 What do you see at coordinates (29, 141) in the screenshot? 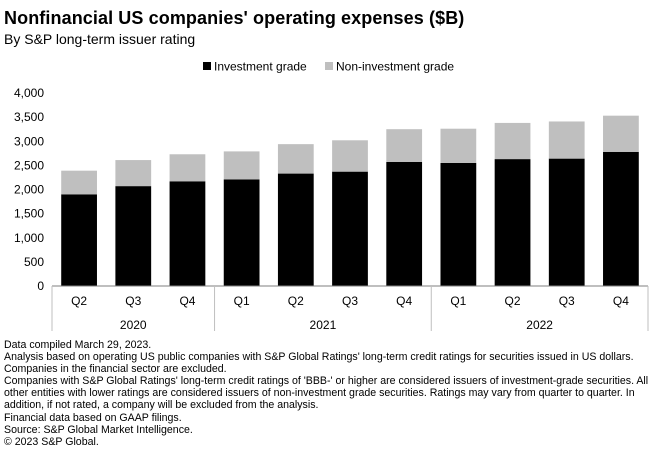
I see `y-tick-label: 3,000` at bounding box center [29, 141].